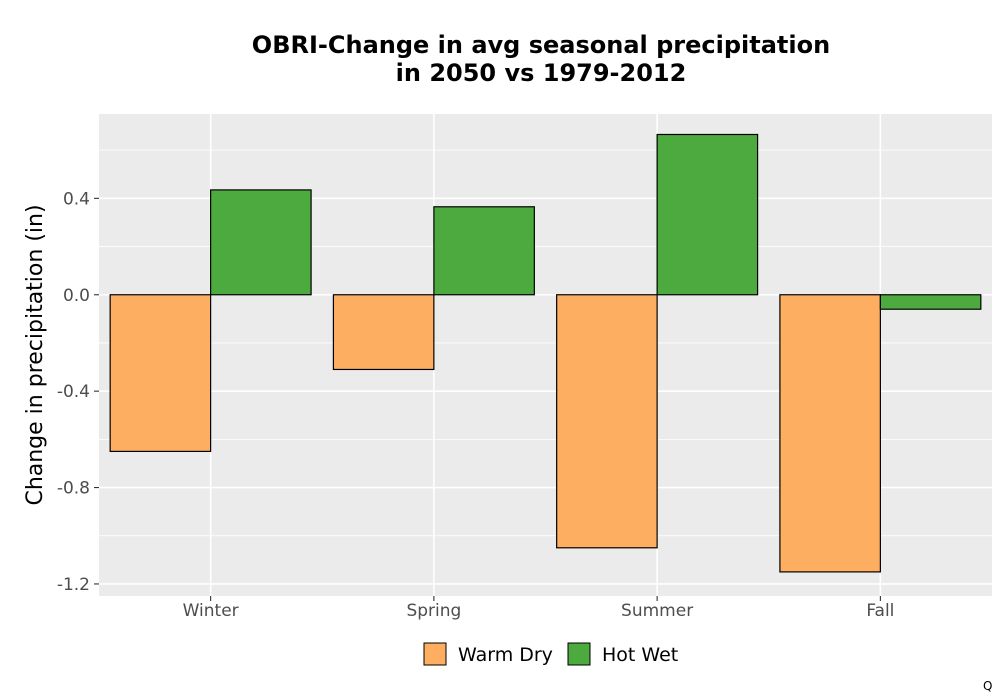  What do you see at coordinates (76, 296) in the screenshot?
I see `y-tick-label: 0.0` at bounding box center [76, 296].